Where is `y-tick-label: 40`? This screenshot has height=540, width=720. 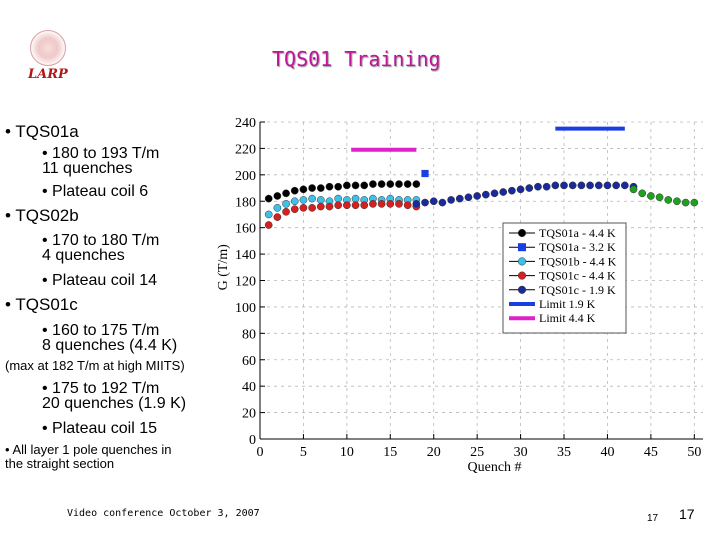
y-tick-label: 40 is located at coordinates (249, 387).